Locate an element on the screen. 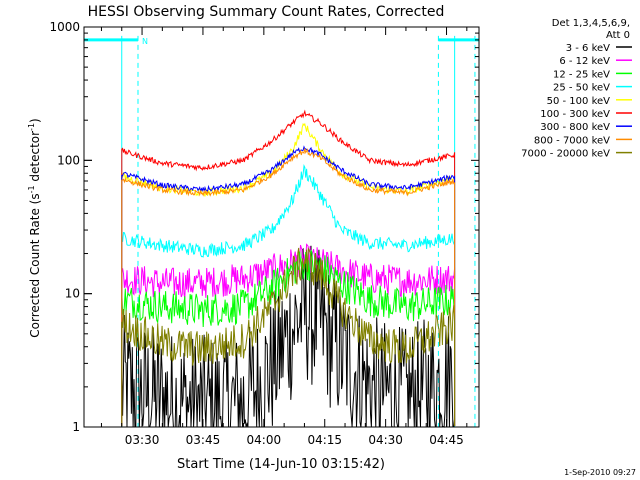 This screenshot has height=480, width=640. legend-header-0: Det 1,3,4,5,6,9, is located at coordinates (591, 23).